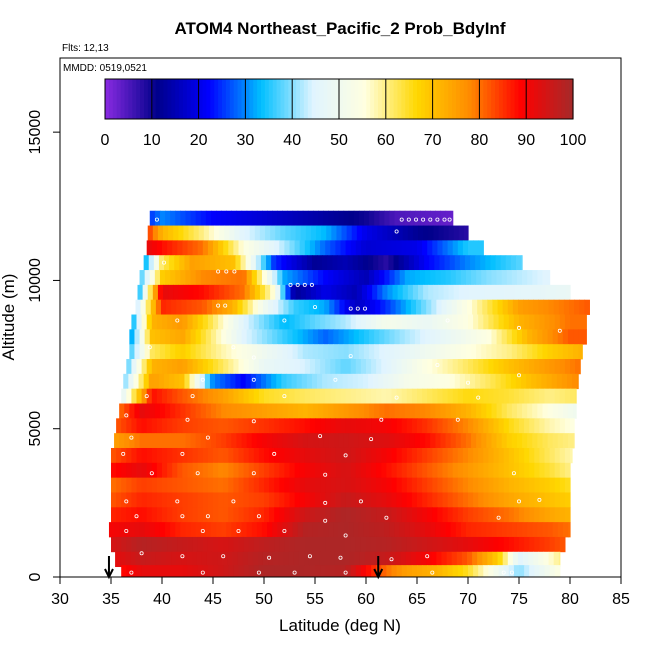 The image size is (650, 650). What do you see at coordinates (519, 599) in the screenshot?
I see `x-tick-label: 75` at bounding box center [519, 599].